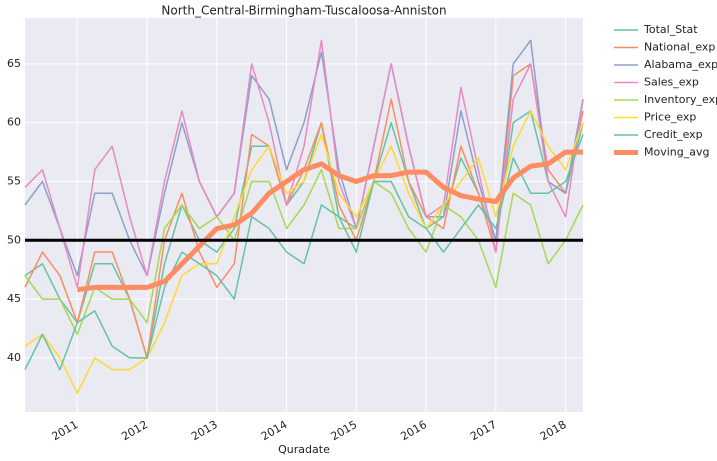  What do you see at coordinates (553, 430) in the screenshot?
I see `x-tick-label: 2018` at bounding box center [553, 430].